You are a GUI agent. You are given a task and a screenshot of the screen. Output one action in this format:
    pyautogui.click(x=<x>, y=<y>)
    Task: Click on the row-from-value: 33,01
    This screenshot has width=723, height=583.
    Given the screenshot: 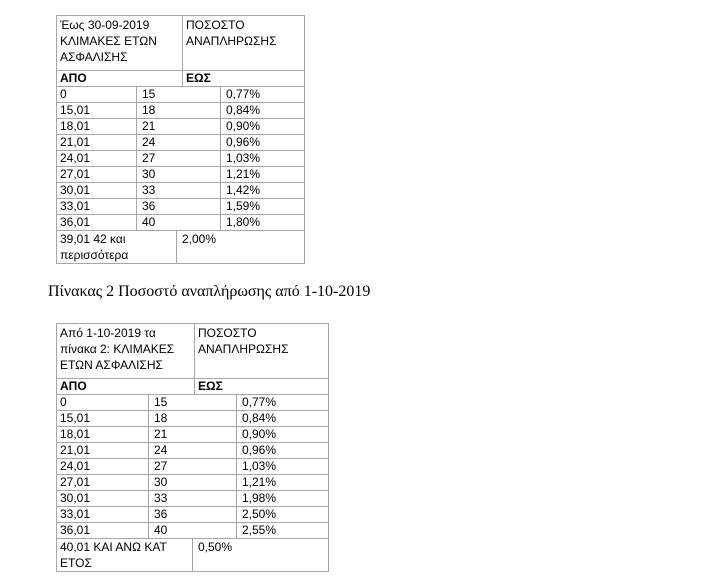 What is the action you would take?
    pyautogui.click(x=75, y=206)
    